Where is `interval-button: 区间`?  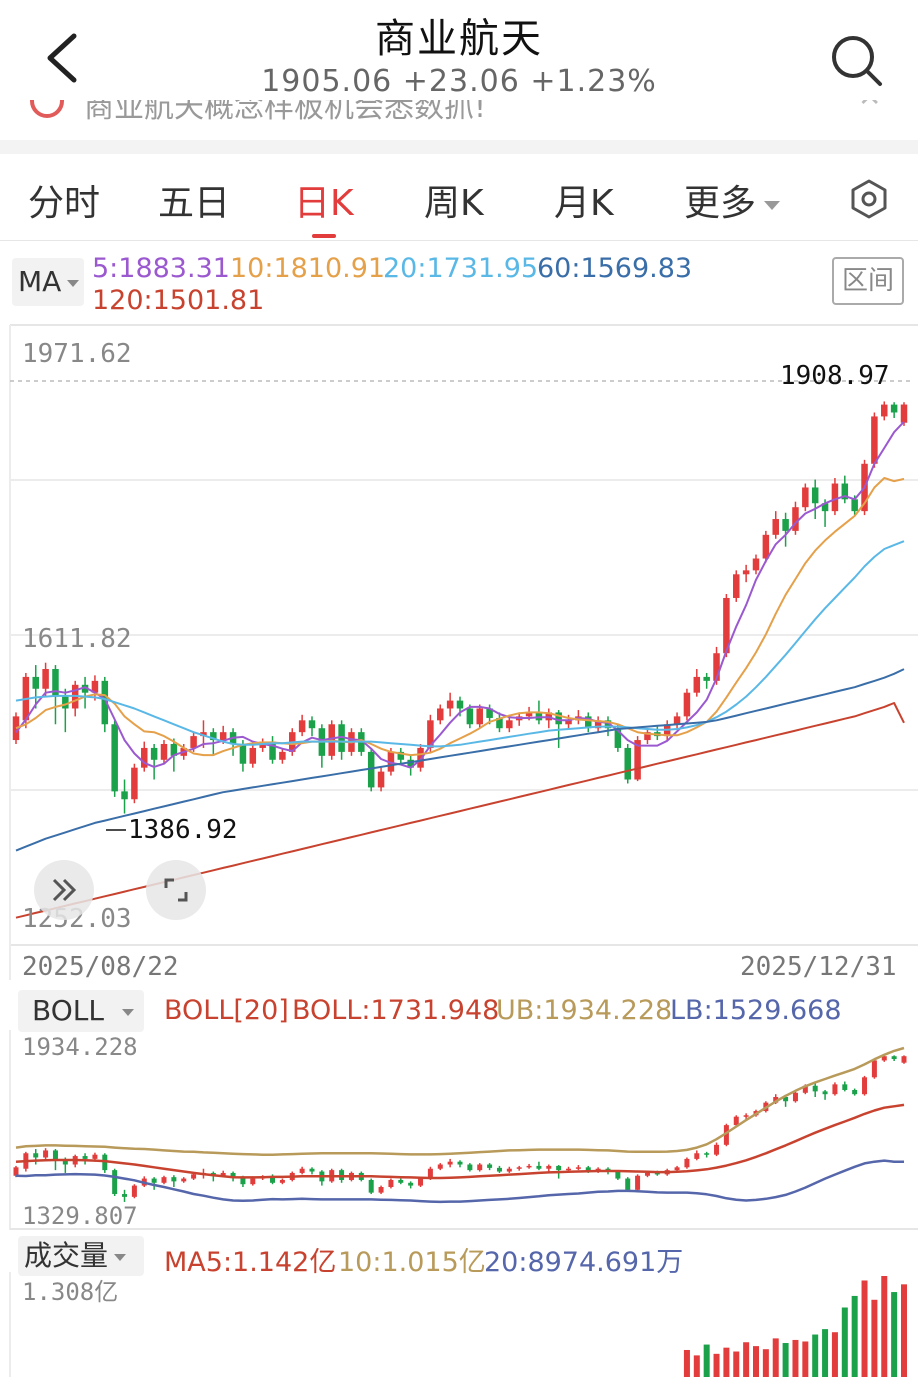 interval-button: 区间 is located at coordinates (868, 281).